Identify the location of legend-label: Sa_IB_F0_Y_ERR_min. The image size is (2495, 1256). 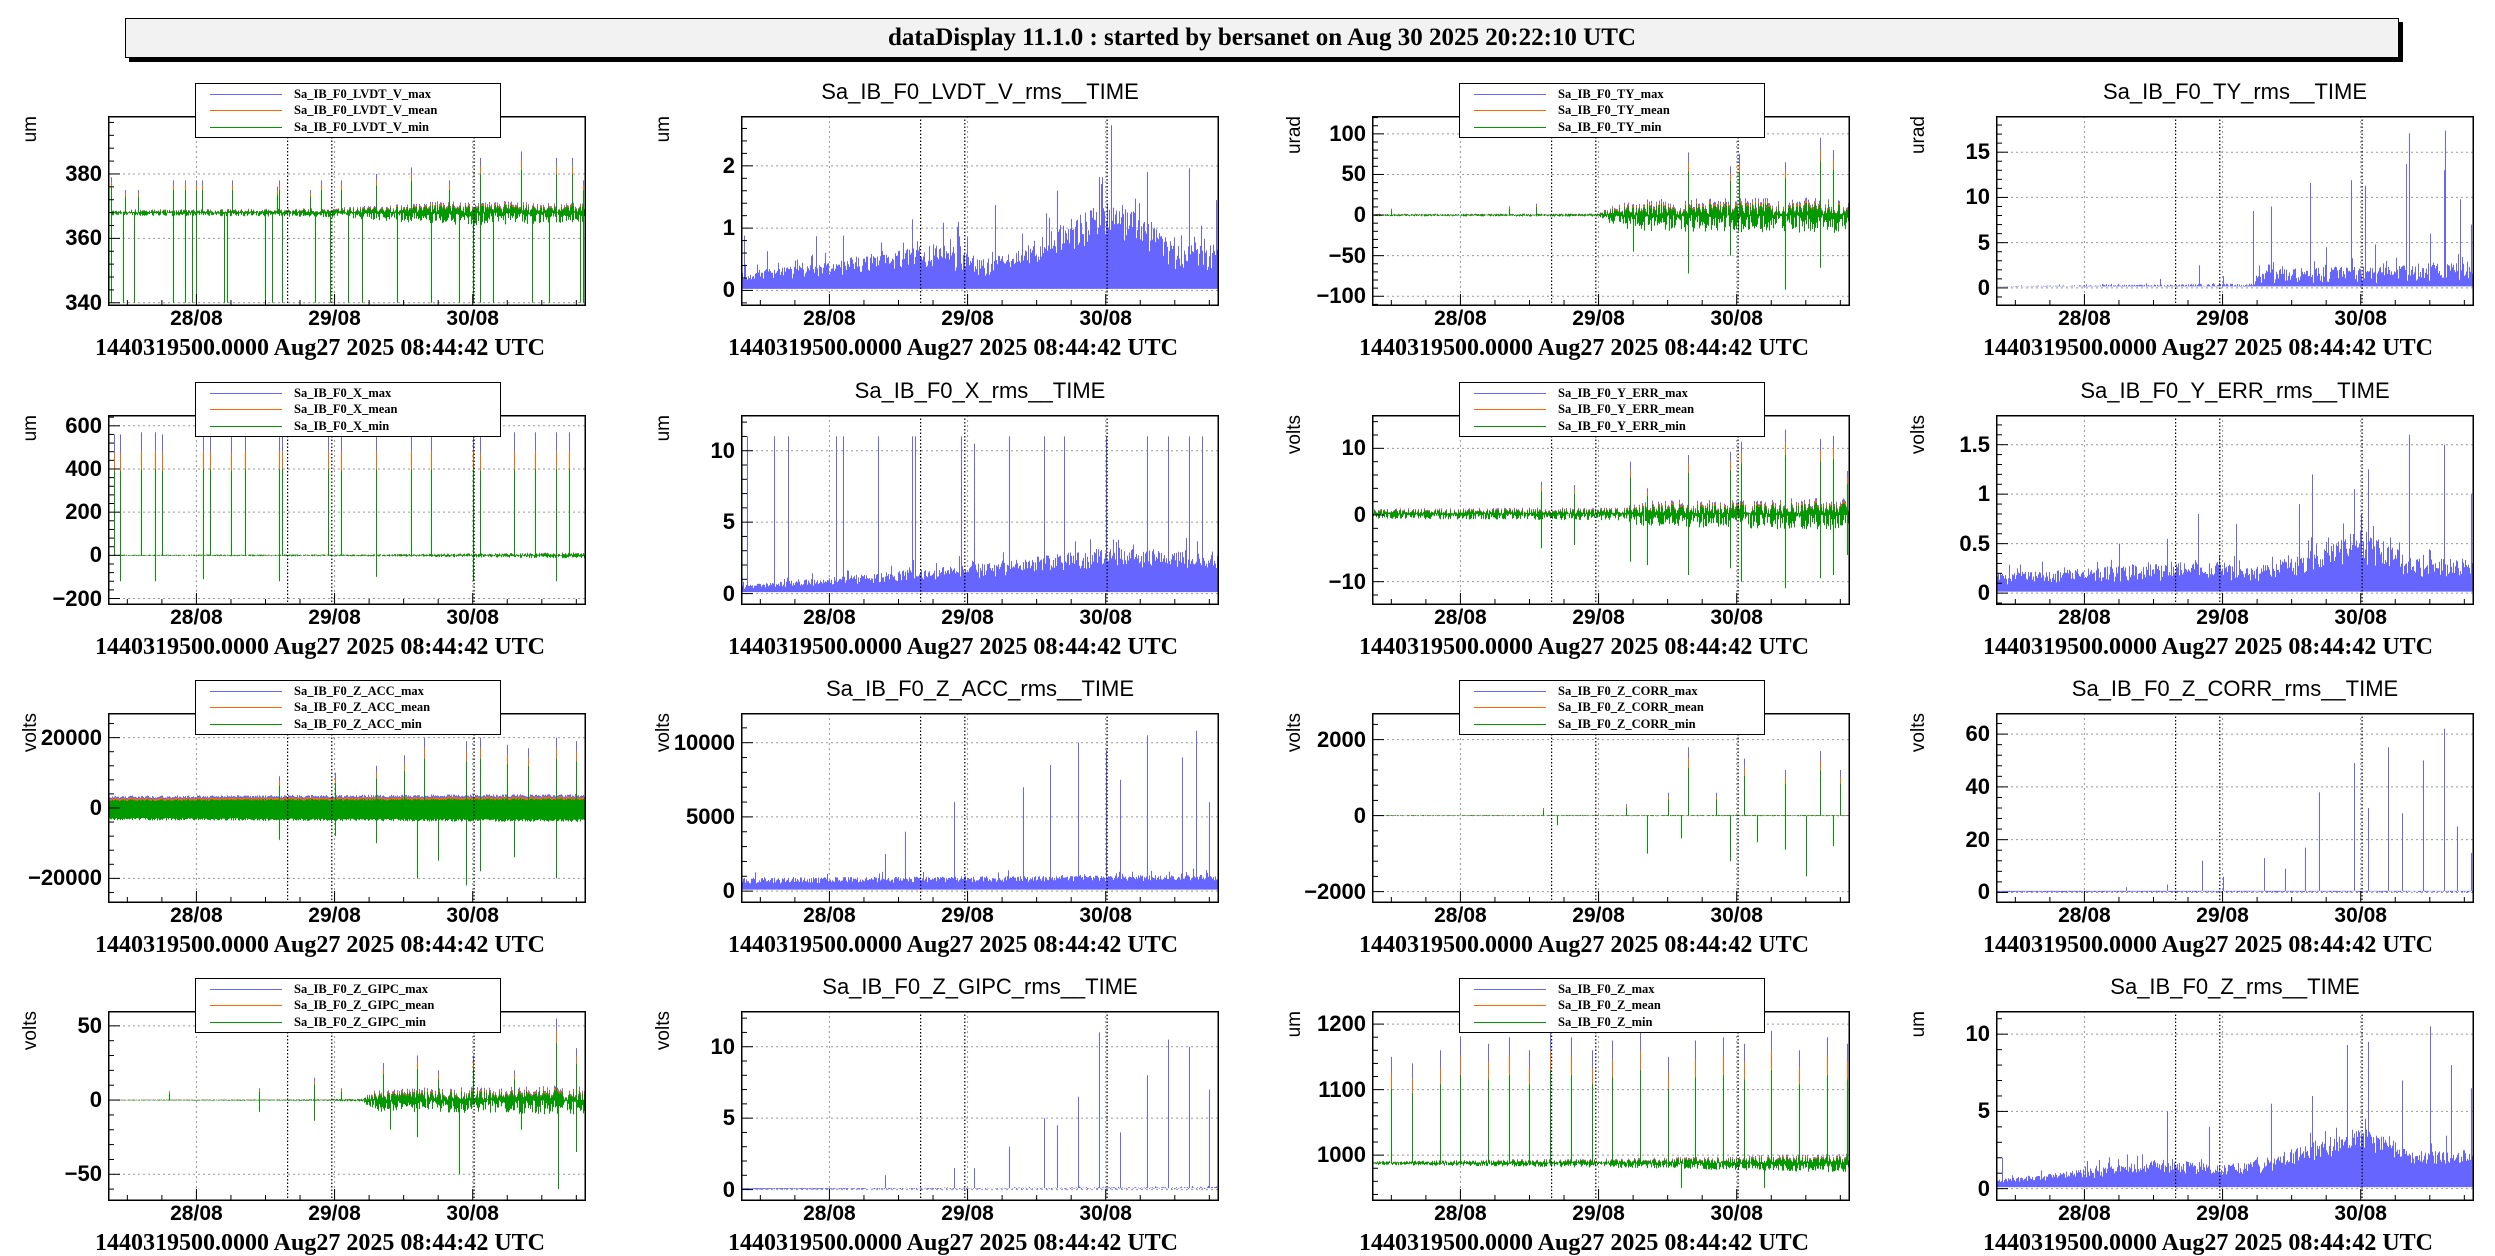
(1622, 425).